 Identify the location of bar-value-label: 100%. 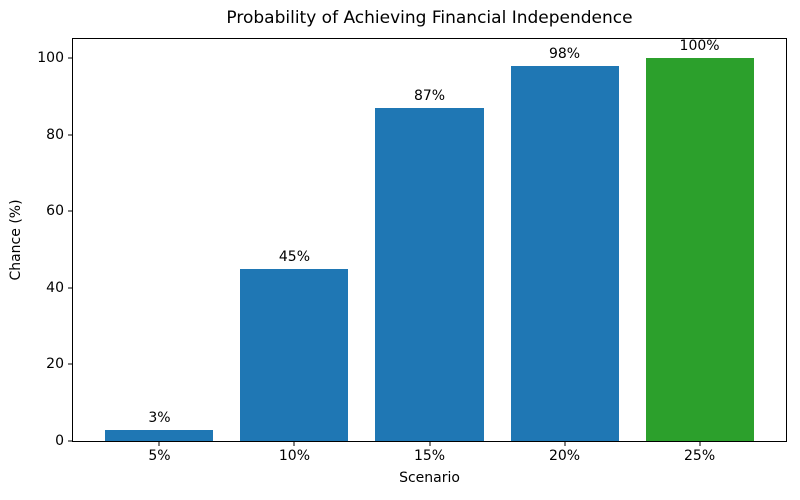
(699, 46).